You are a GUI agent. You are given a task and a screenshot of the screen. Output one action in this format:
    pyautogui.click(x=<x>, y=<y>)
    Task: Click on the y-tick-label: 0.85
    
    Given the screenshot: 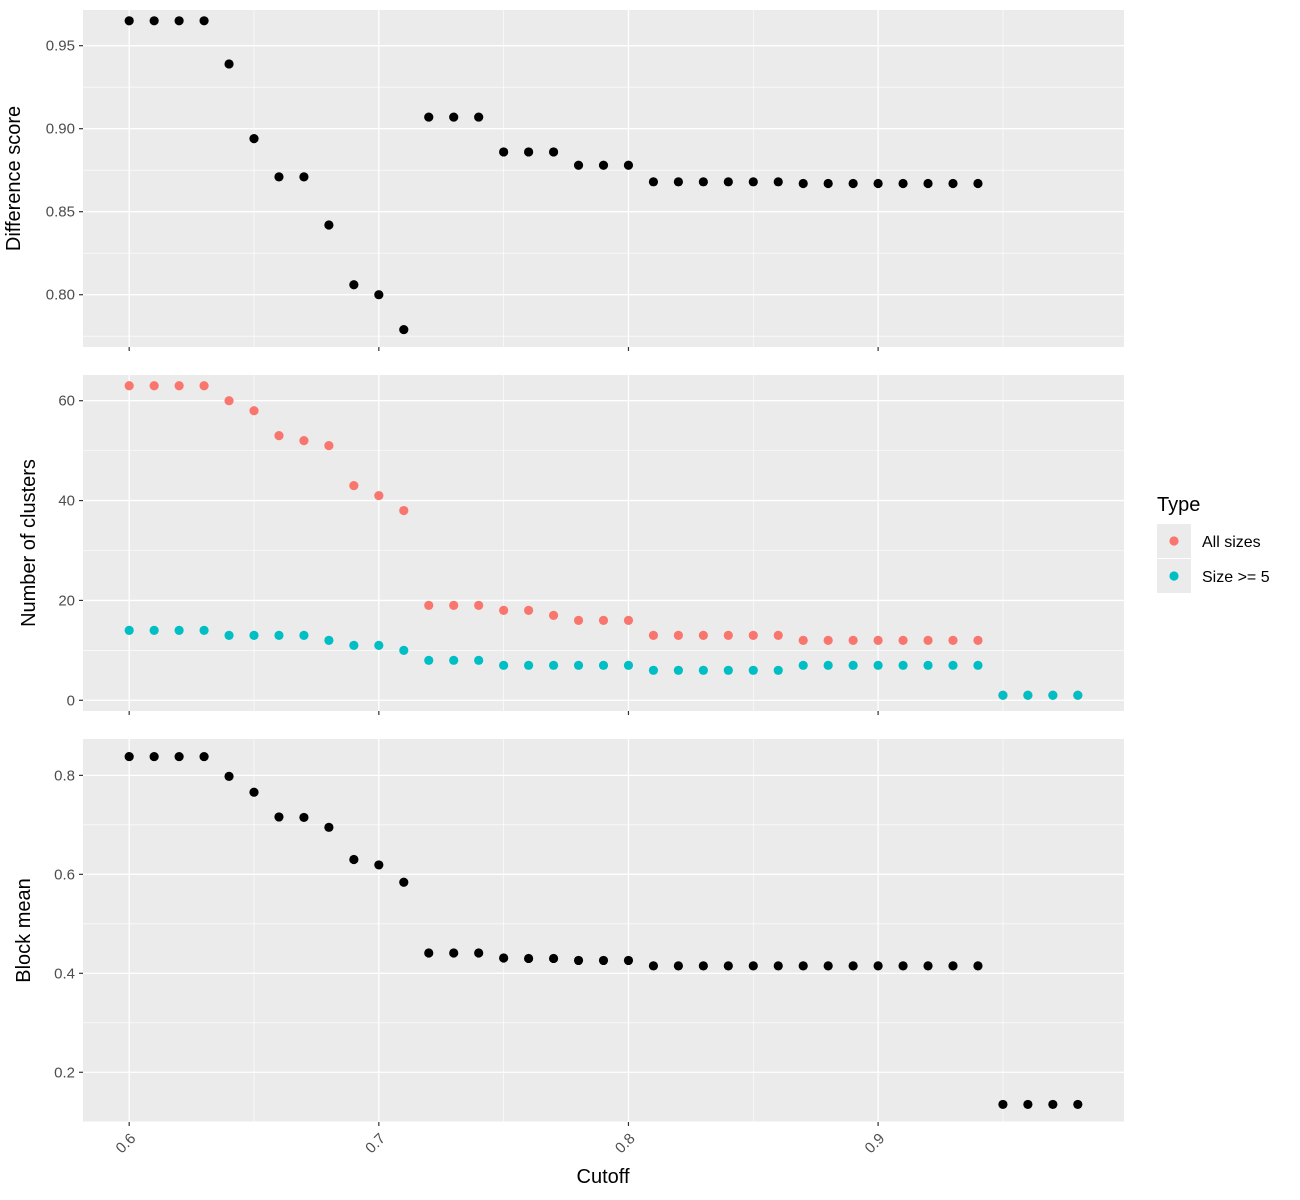 What is the action you would take?
    pyautogui.click(x=60, y=212)
    